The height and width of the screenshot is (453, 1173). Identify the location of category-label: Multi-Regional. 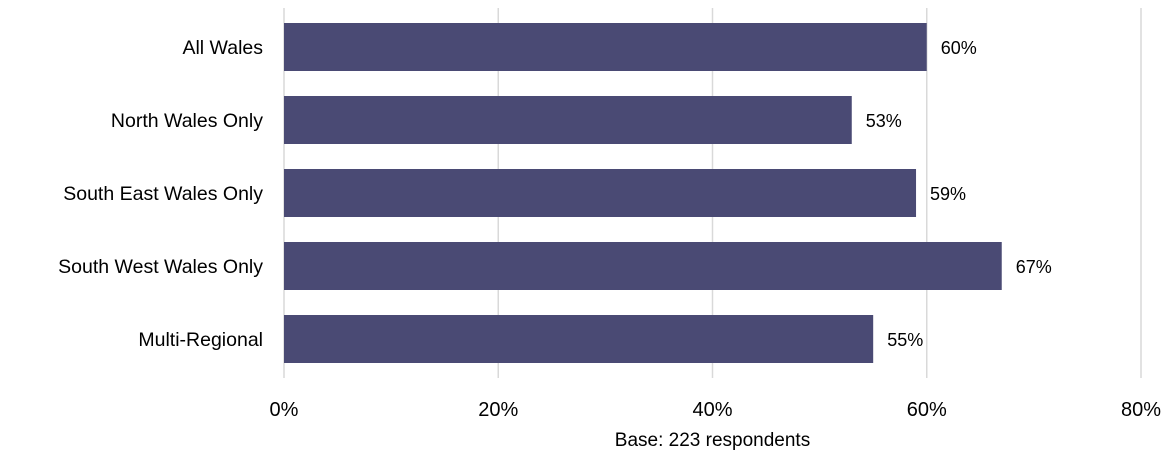
(200, 340).